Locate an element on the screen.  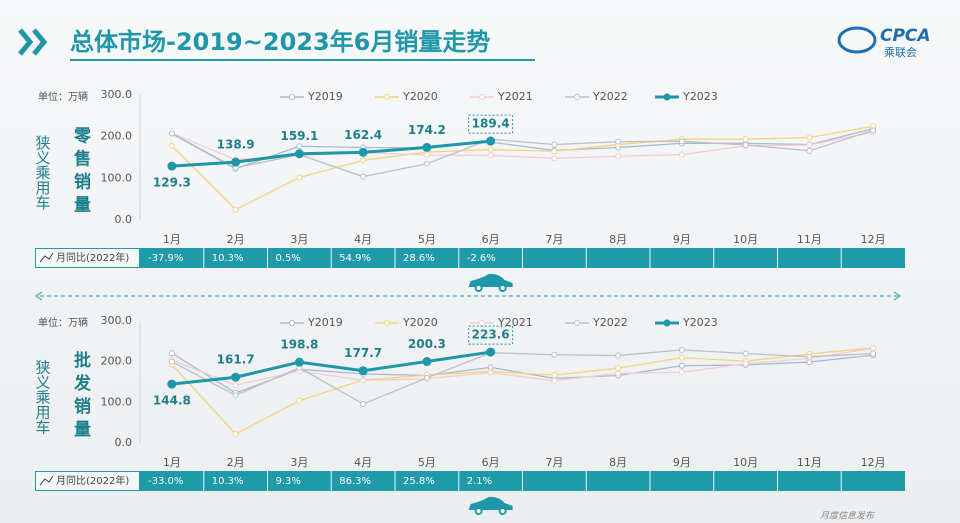
logo-sub: 乘联会 is located at coordinates (900, 52).